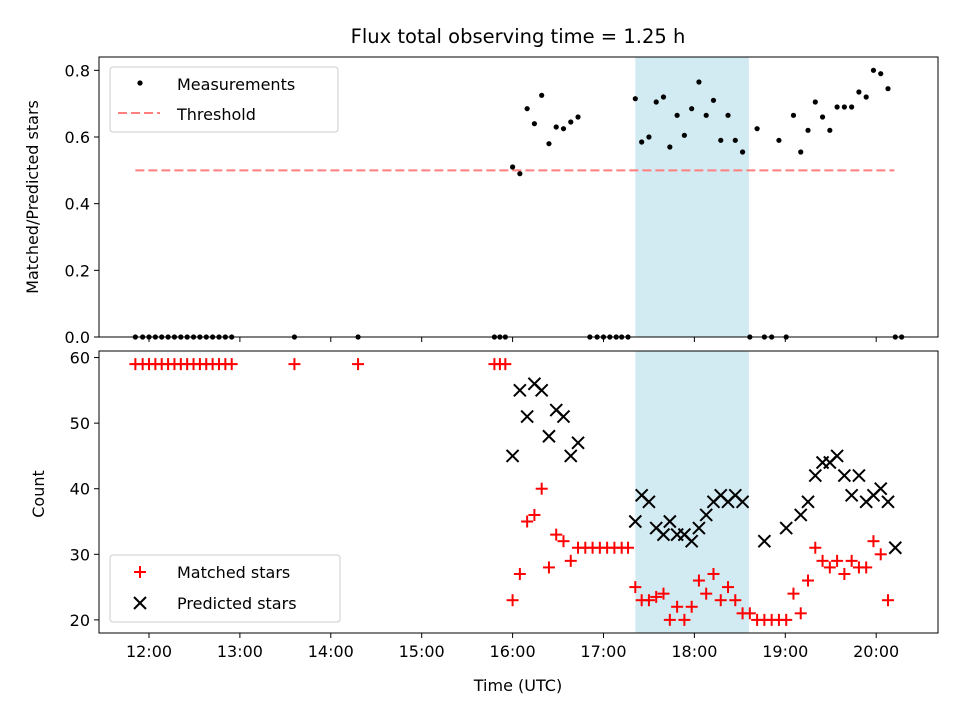 The width and height of the screenshot is (960, 720). I want to click on legend-label-matched: Matched stars, so click(233, 572).